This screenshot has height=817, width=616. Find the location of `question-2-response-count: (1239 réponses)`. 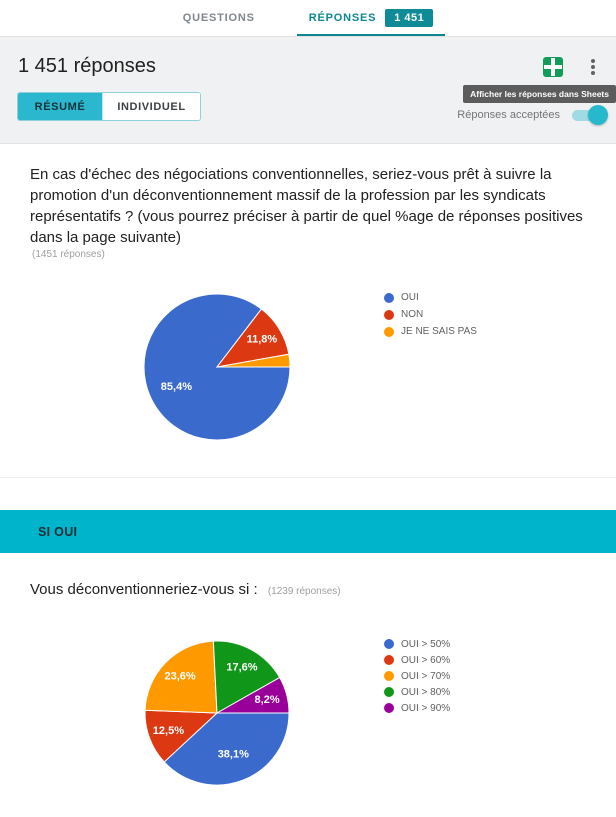

question-2-response-count: (1239 réponses) is located at coordinates (304, 591).